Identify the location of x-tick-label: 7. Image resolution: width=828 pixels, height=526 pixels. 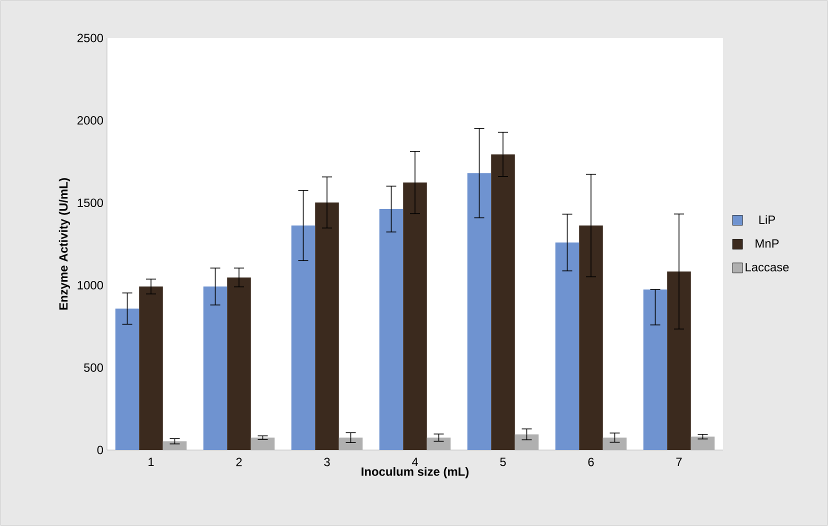
(679, 462).